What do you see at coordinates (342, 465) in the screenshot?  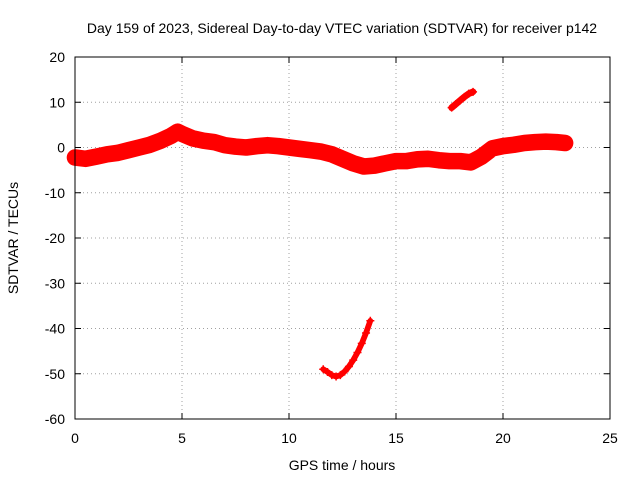 I see `x-axis-label: GPS time / hours` at bounding box center [342, 465].